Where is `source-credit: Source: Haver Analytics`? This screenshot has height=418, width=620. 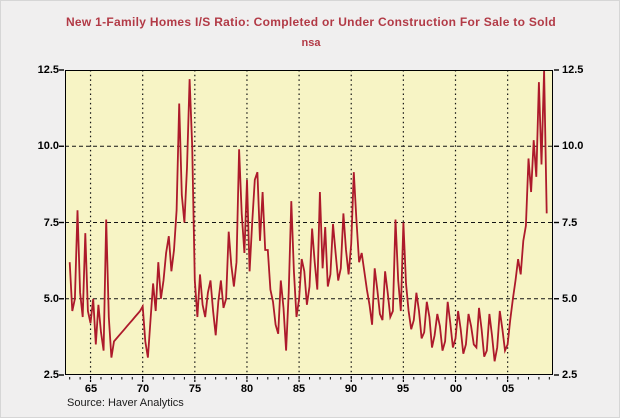 source-credit: Source: Haver Analytics is located at coordinates (125, 403).